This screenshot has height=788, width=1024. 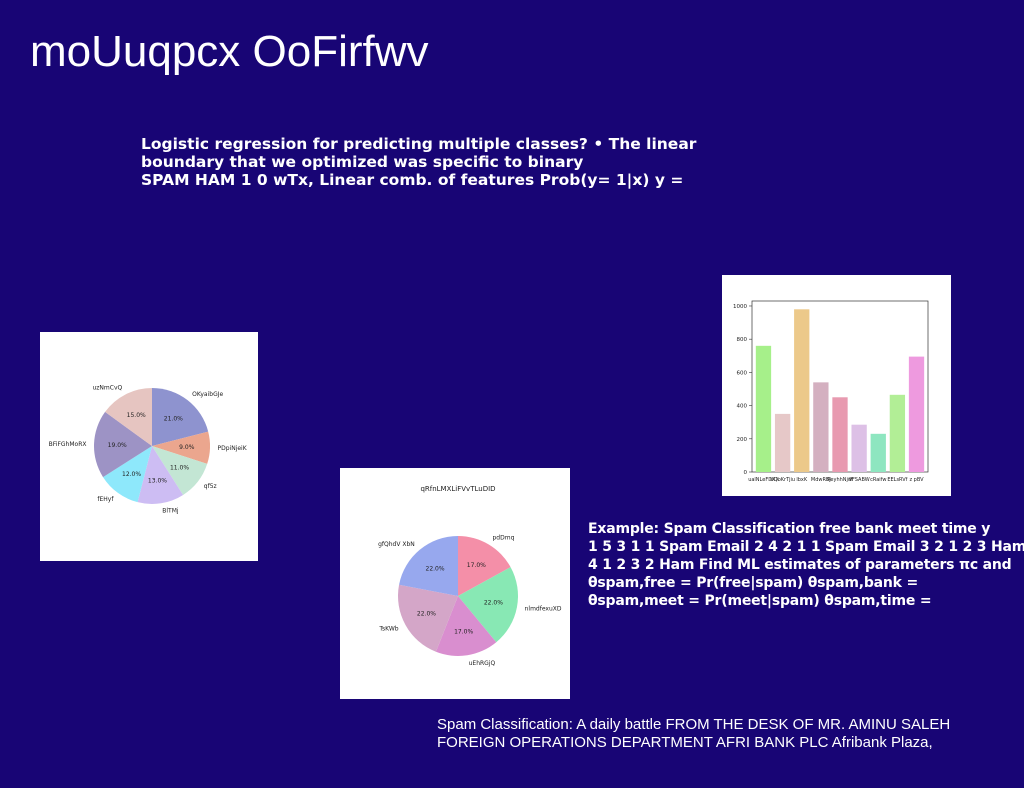 I want to click on pie-pct-label: 21.0%, so click(x=173, y=419).